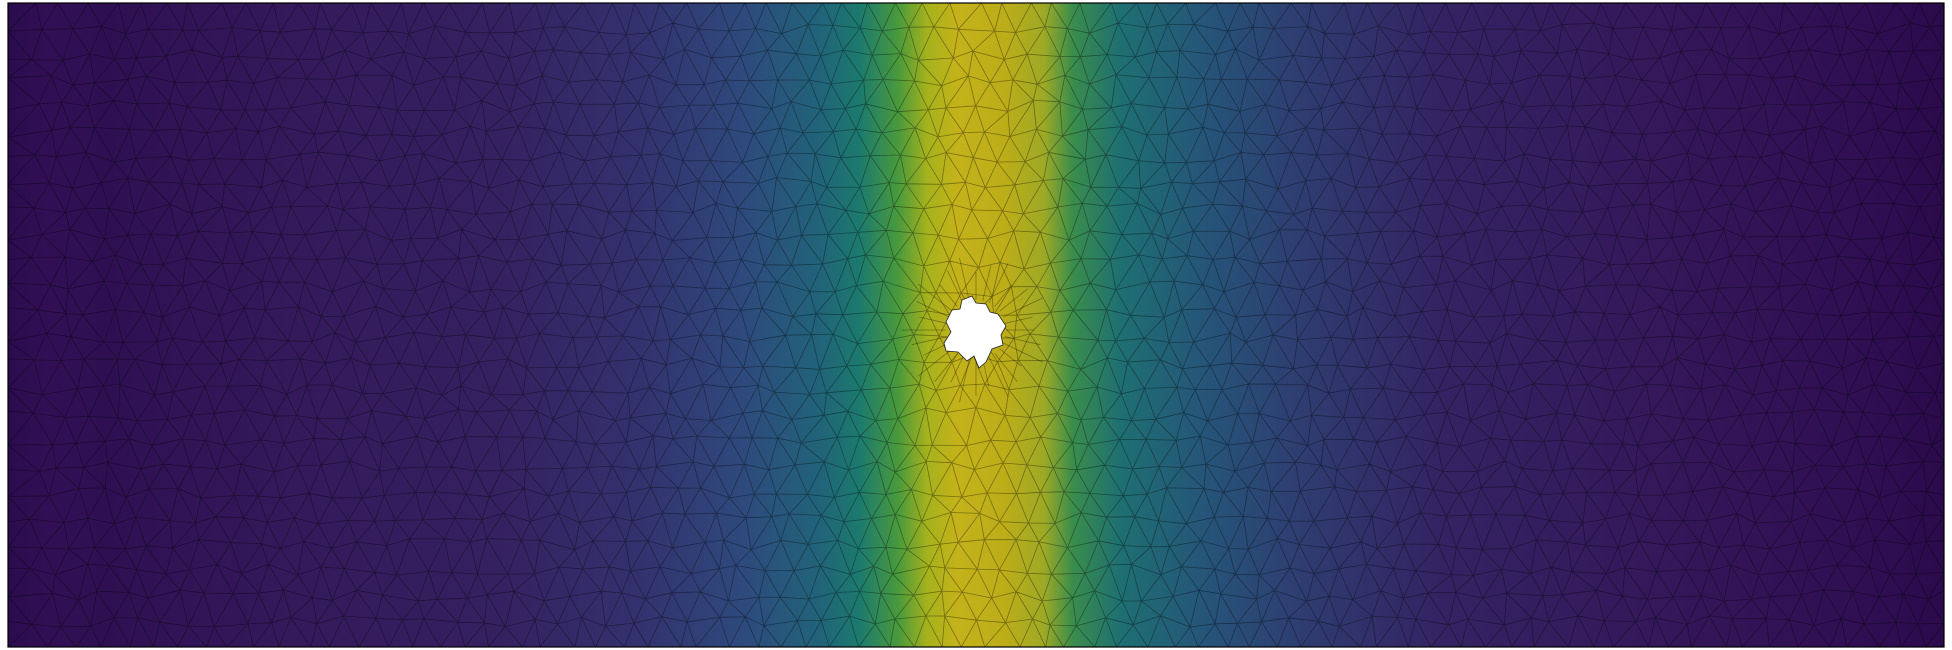 This screenshot has width=1952, height=650. Describe the element at coordinates (975, 332) in the screenshot. I see `central-hole` at that location.